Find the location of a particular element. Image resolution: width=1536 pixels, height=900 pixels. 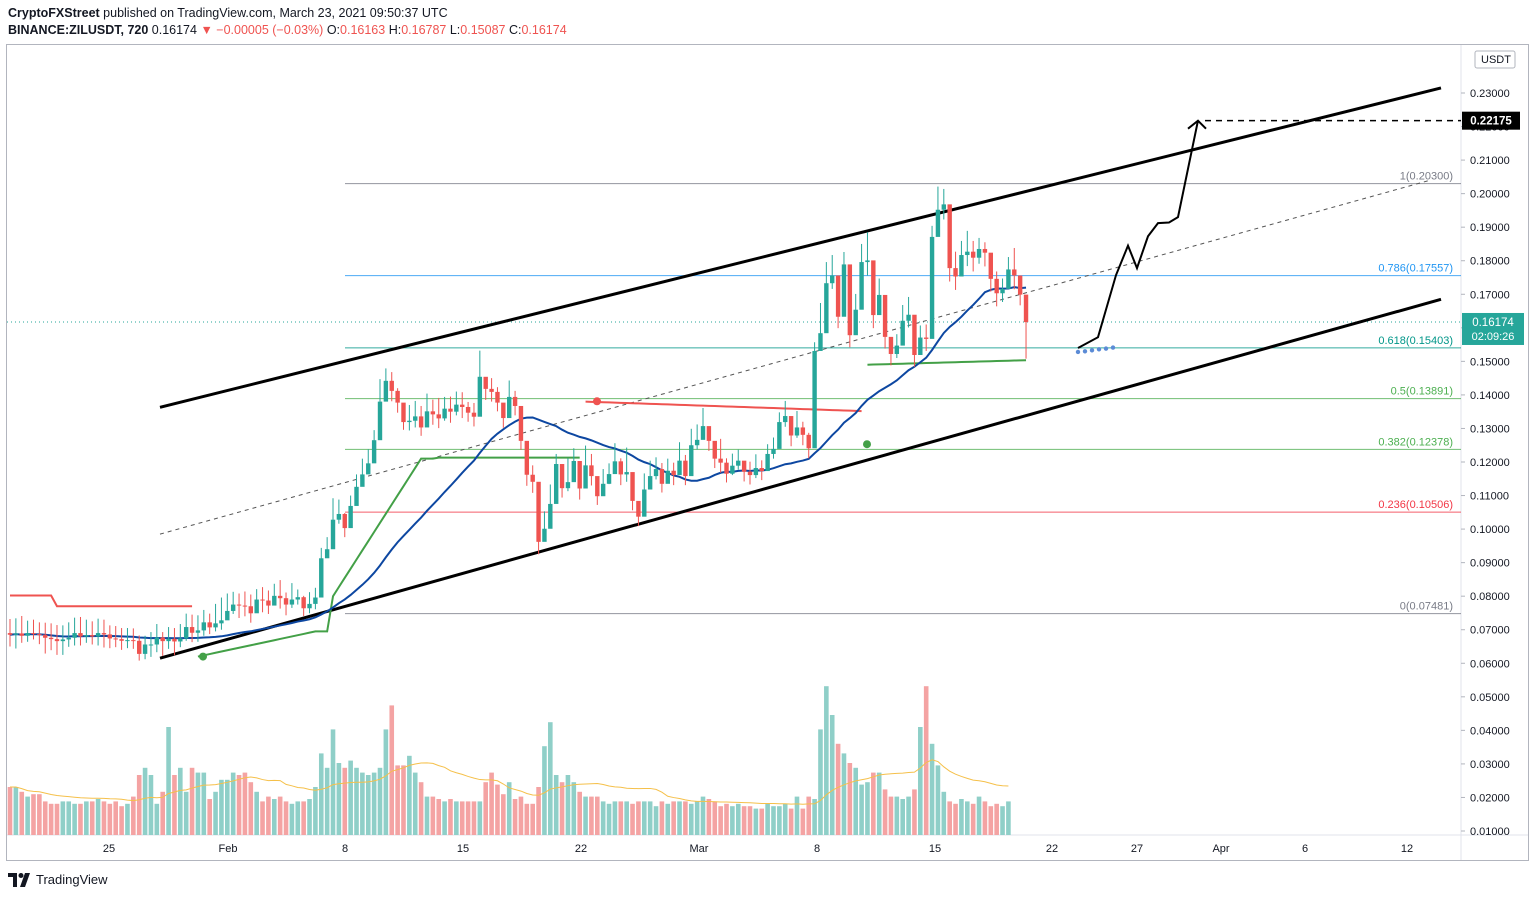

time-tick-label: 6 is located at coordinates (1305, 849).